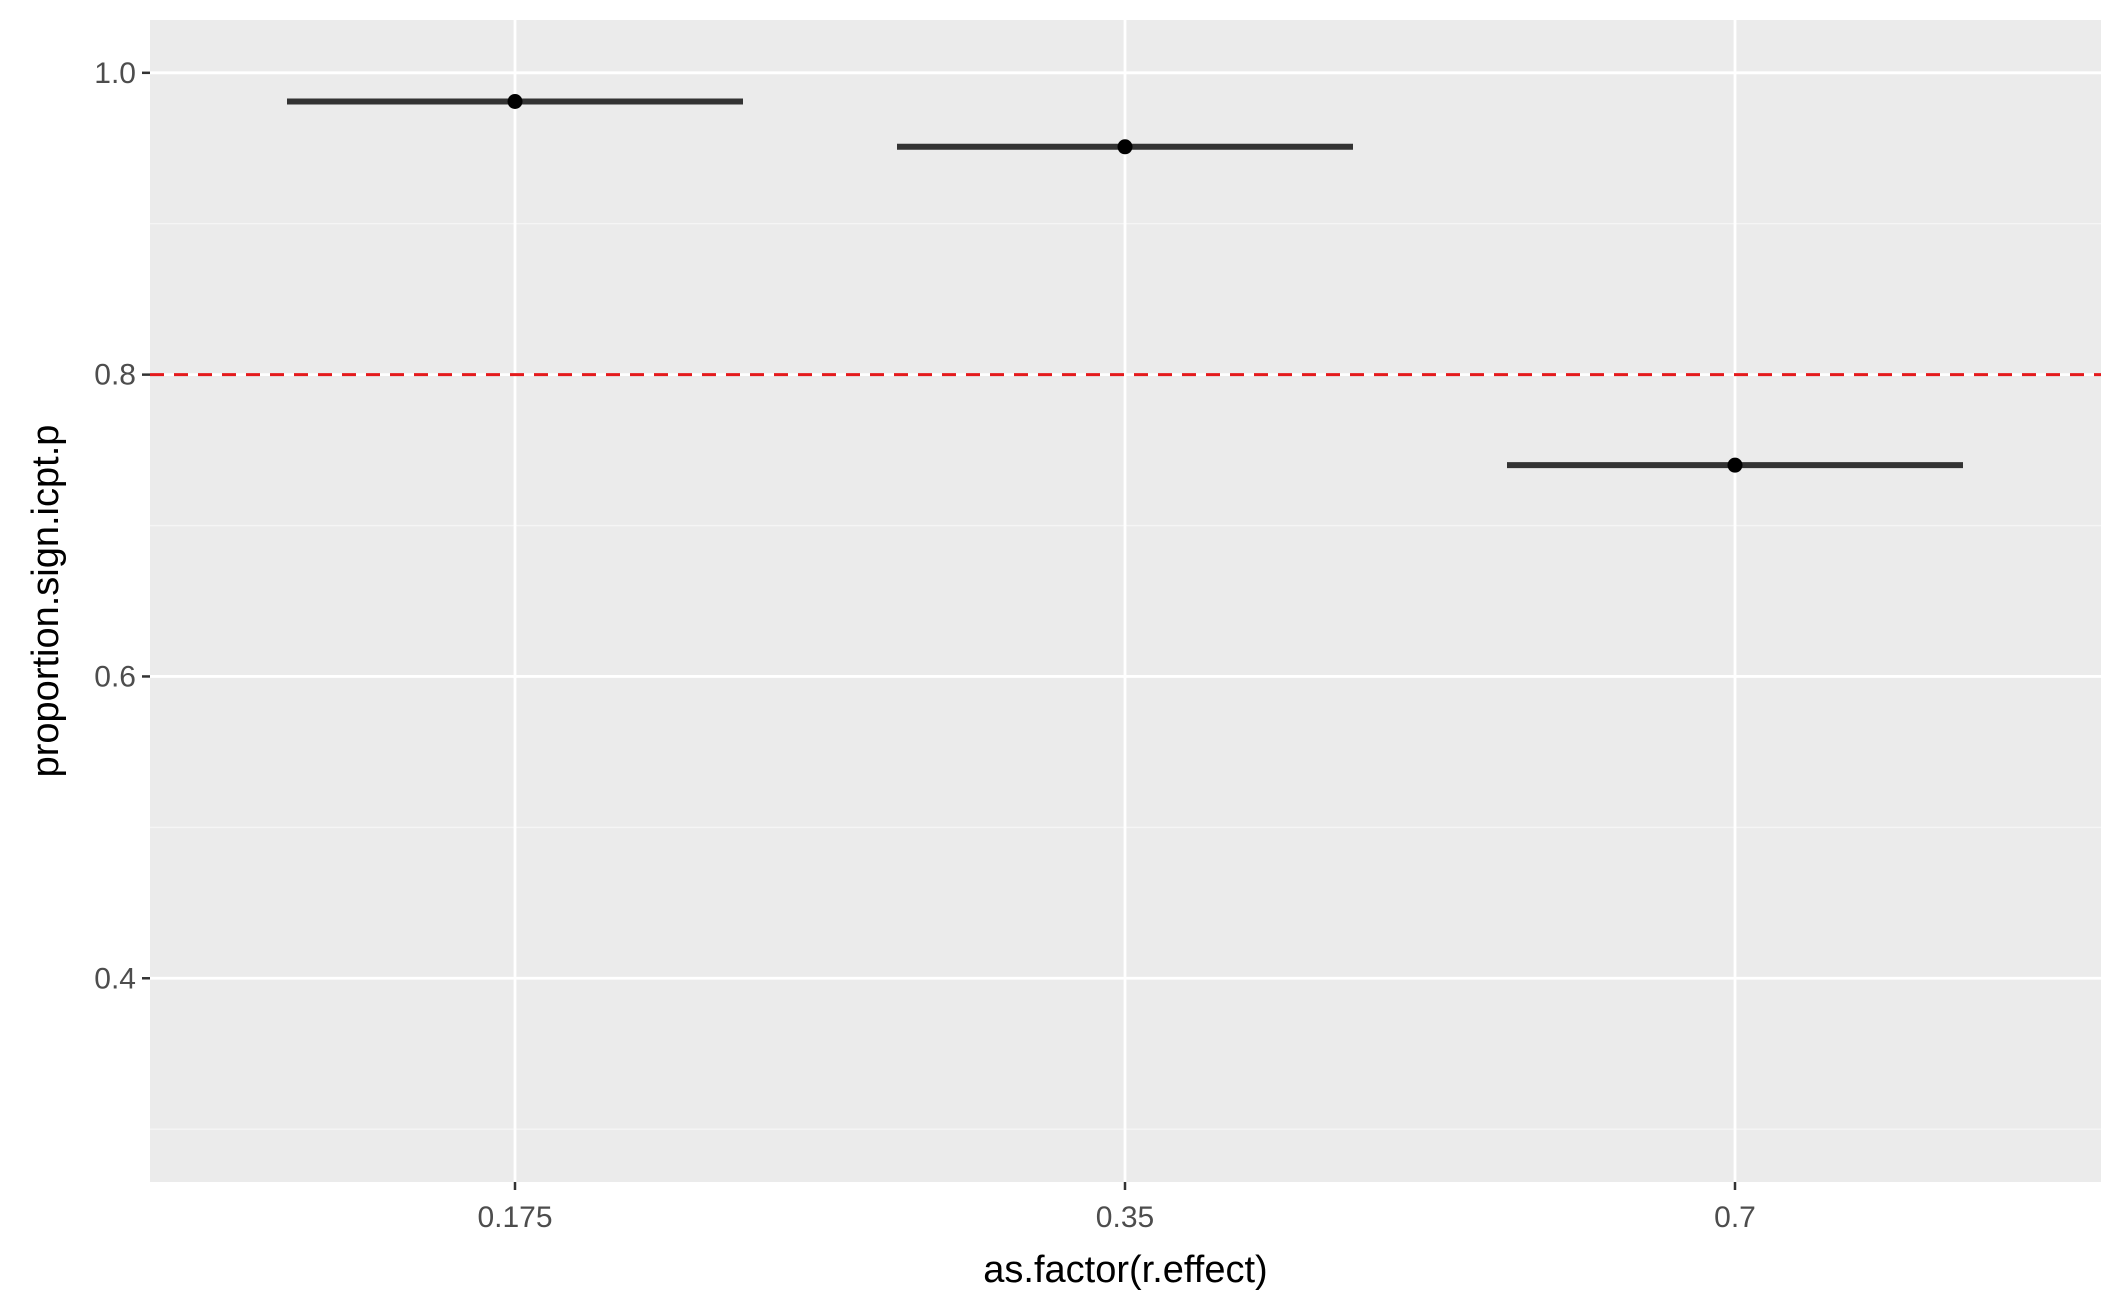 This screenshot has height=1309, width=2121. I want to click on y-tick-label: 0.8, so click(115, 375).